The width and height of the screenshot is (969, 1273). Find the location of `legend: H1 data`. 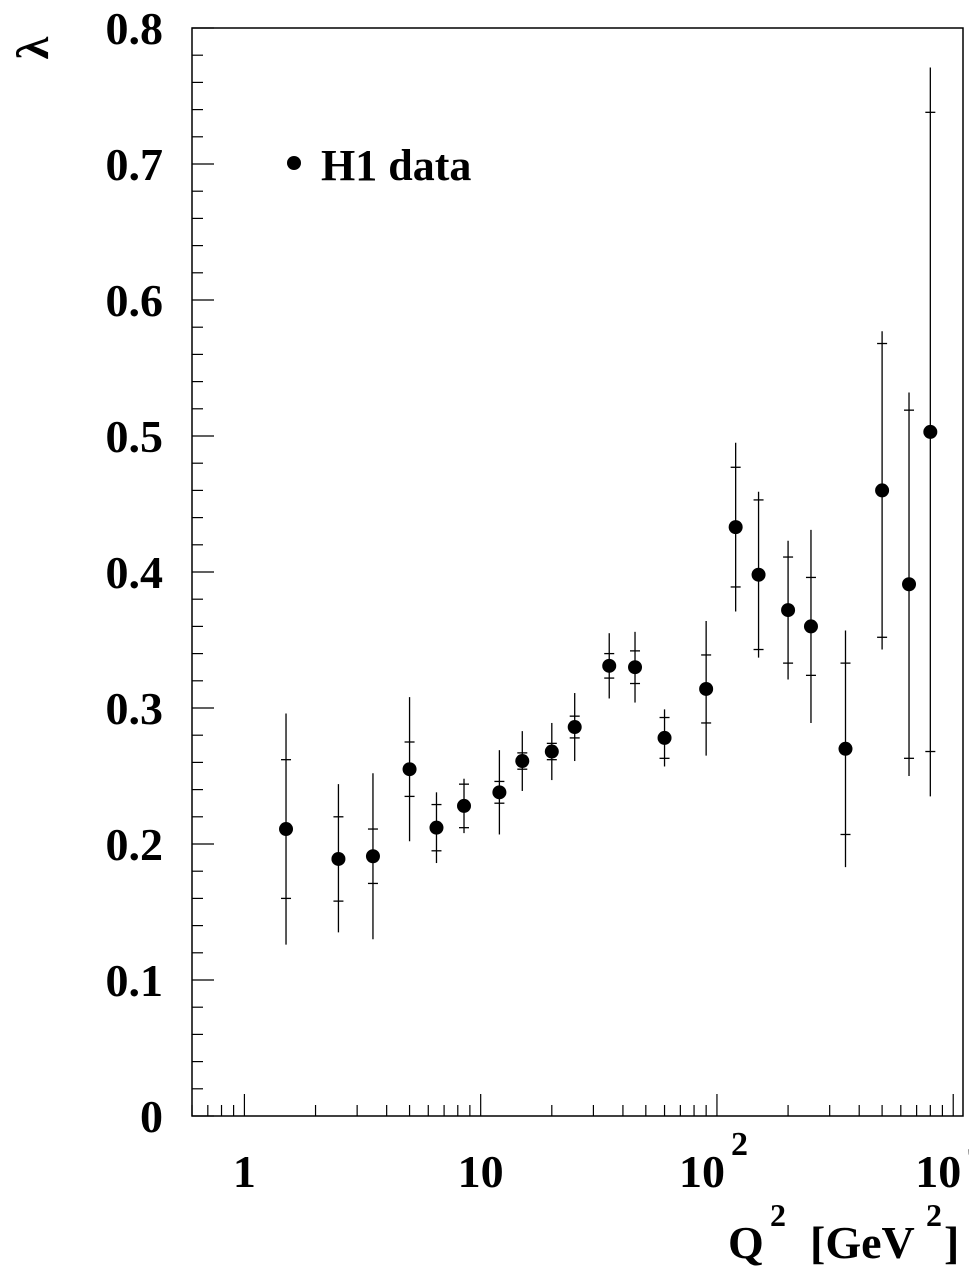

legend: H1 data is located at coordinates (379, 165).